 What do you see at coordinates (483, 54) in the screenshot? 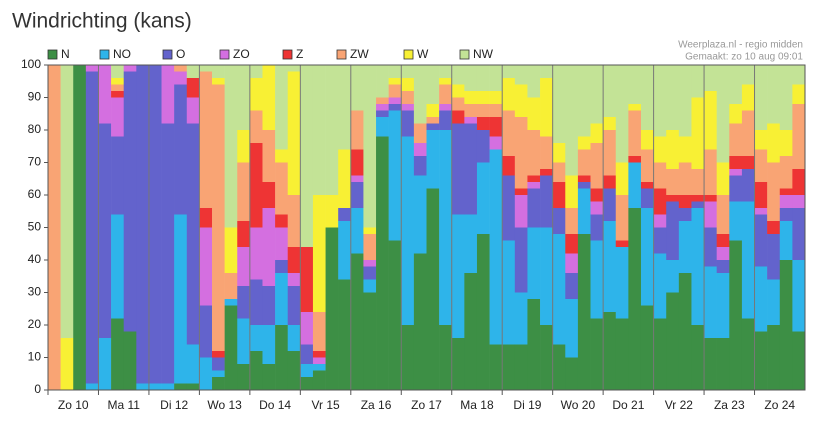
I see `legend-label: NW` at bounding box center [483, 54].